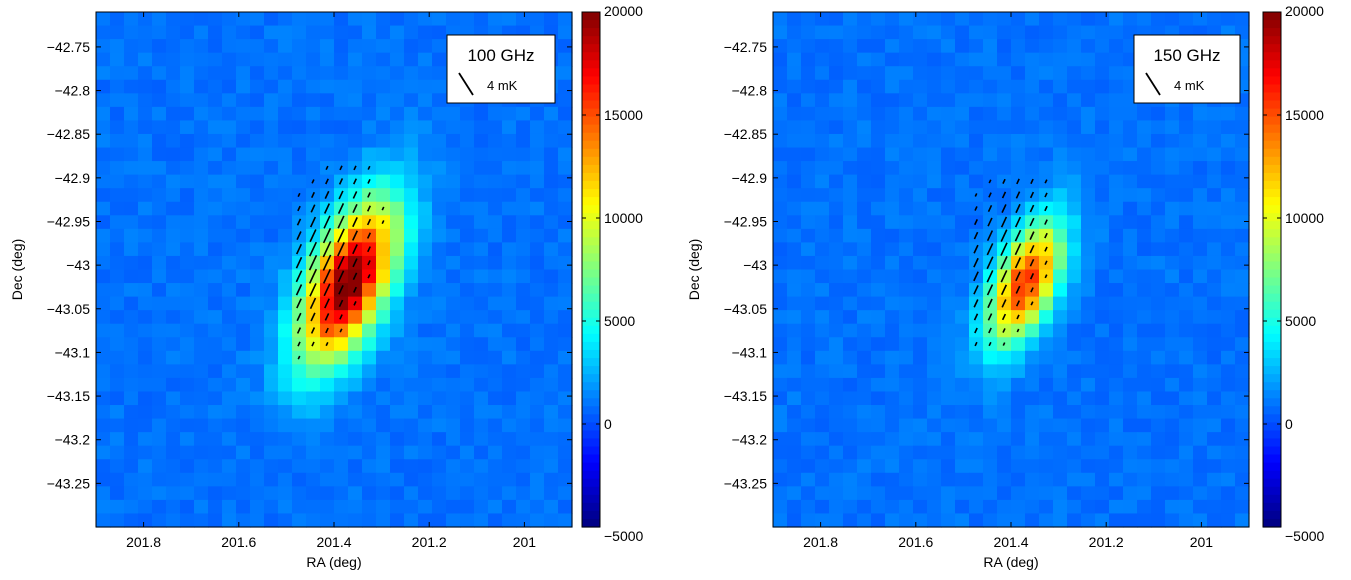 The height and width of the screenshot is (580, 1351). What do you see at coordinates (68, 47) in the screenshot?
I see `y-tick-label: −42.75` at bounding box center [68, 47].